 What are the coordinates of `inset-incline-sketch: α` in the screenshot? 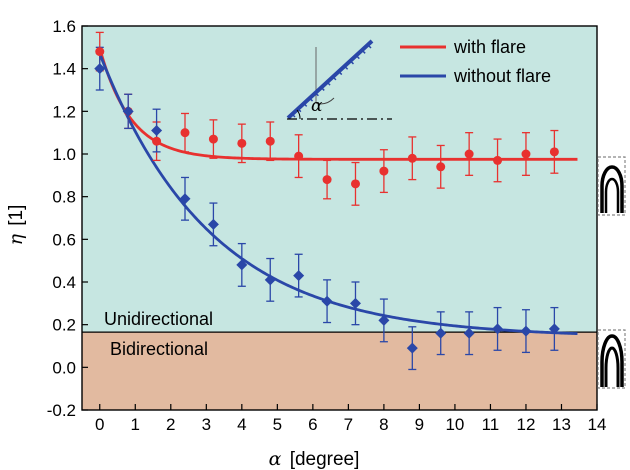 It's located at (339, 79).